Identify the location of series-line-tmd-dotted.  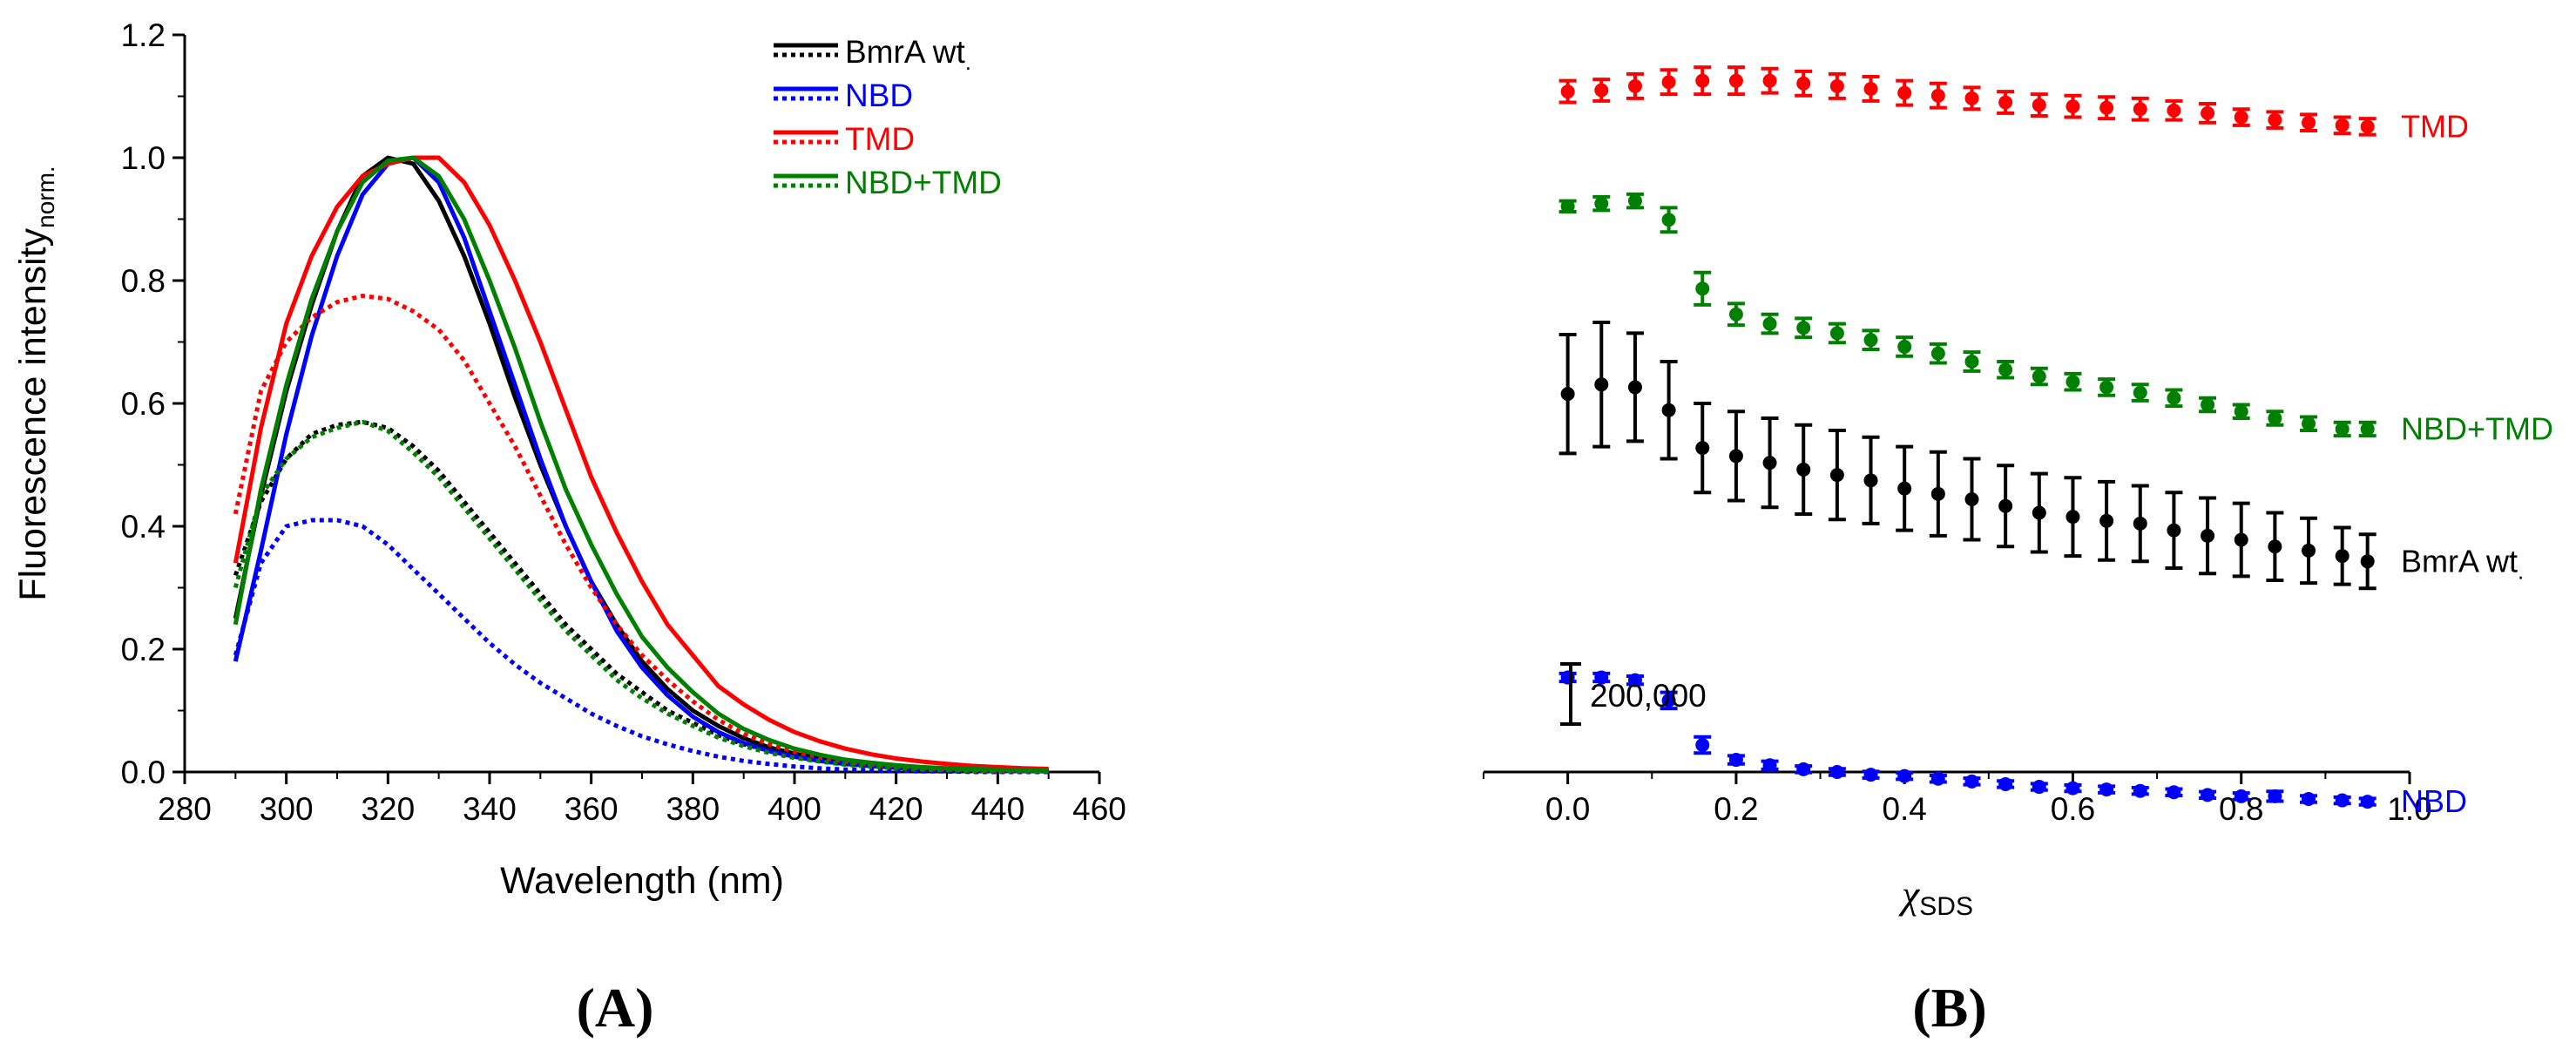
(641, 534).